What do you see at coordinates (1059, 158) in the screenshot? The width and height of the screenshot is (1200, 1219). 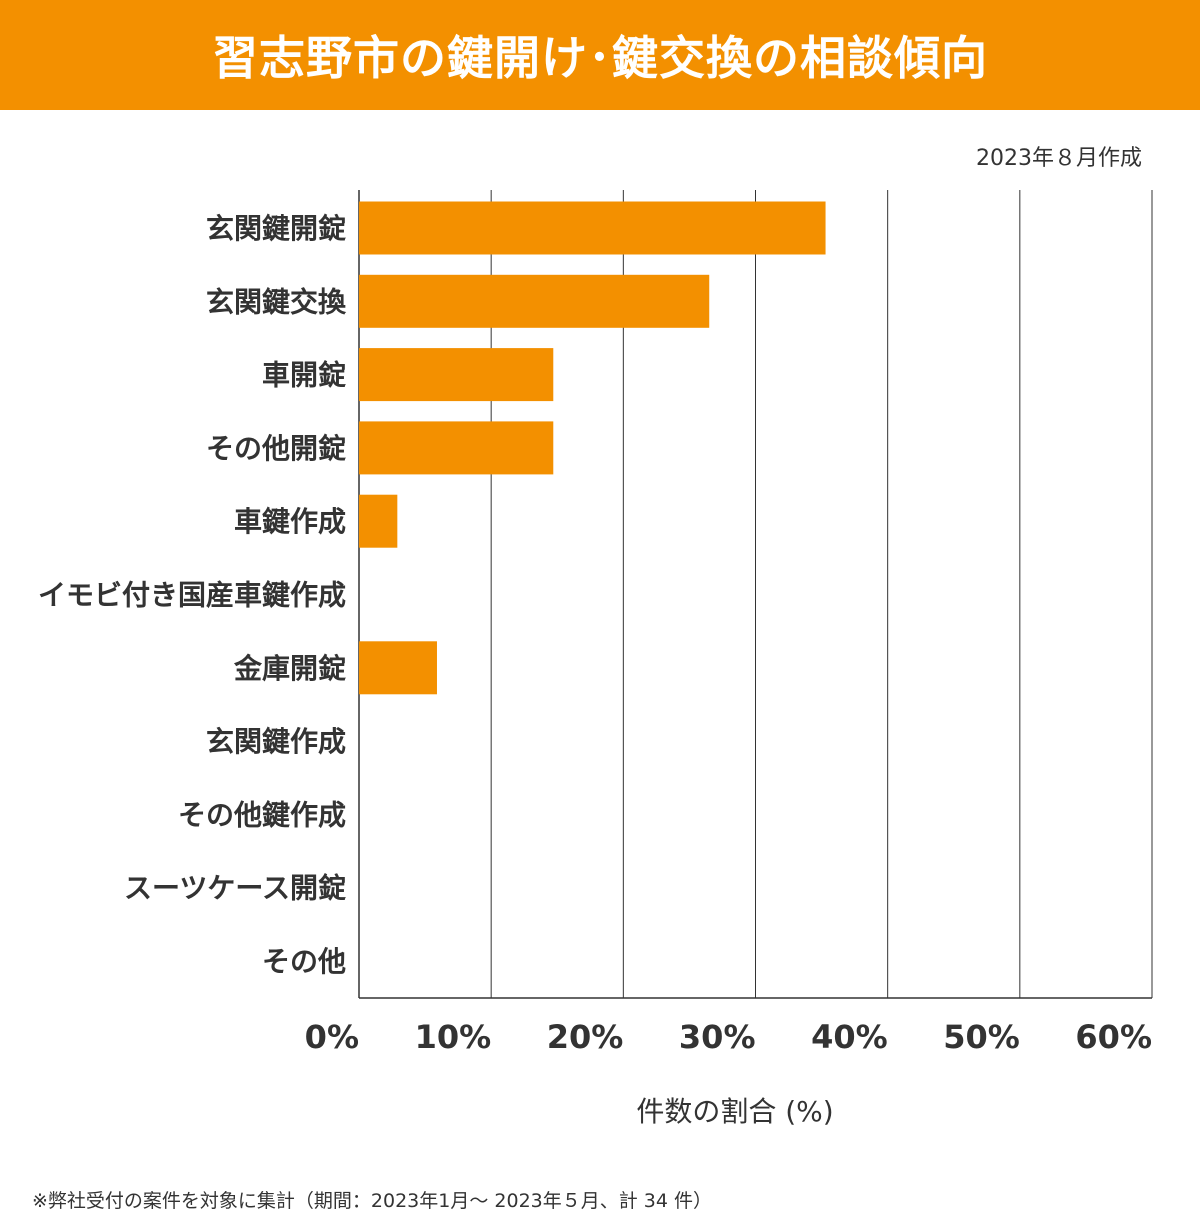 I see `created-date: 2023年８月作成` at bounding box center [1059, 158].